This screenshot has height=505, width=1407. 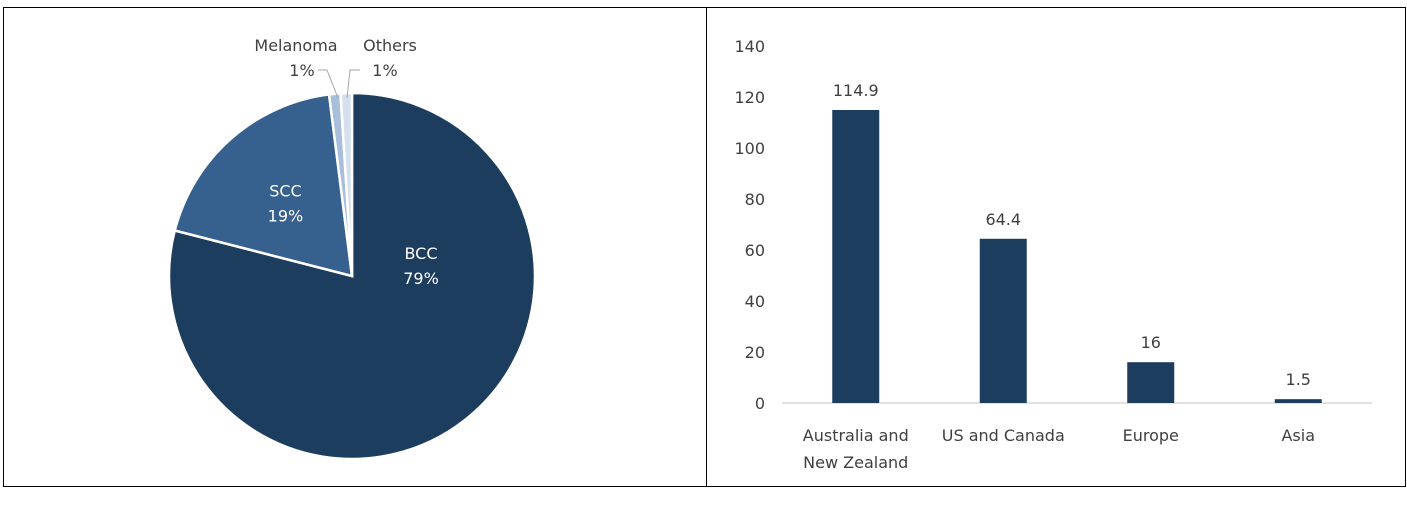 I want to click on y-tick-label: 100, so click(x=749, y=148).